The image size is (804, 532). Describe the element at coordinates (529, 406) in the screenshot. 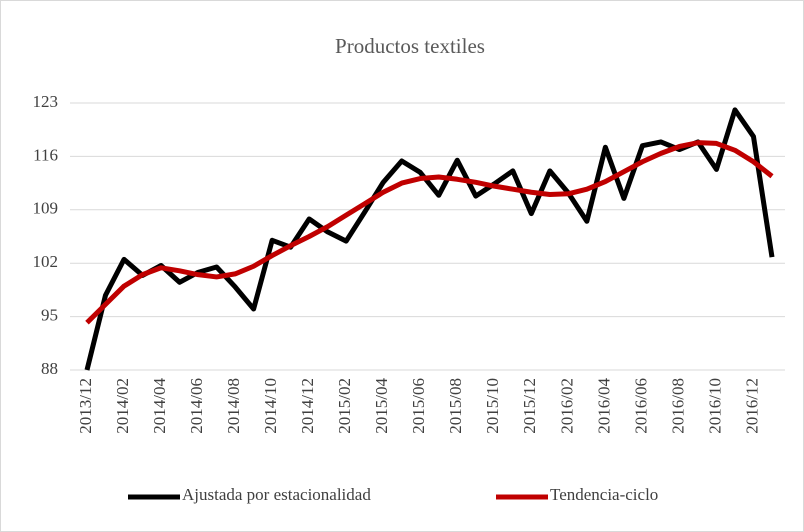

I see `x-tick-label: 2015/12` at that location.